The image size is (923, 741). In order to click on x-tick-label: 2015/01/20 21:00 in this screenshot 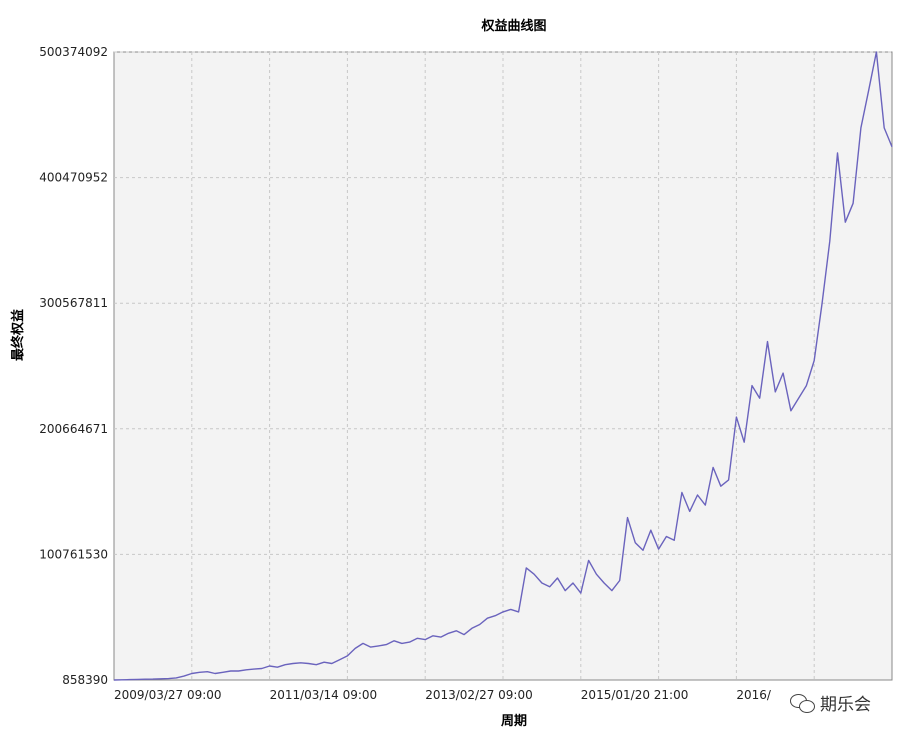, I will do `click(635, 695)`.